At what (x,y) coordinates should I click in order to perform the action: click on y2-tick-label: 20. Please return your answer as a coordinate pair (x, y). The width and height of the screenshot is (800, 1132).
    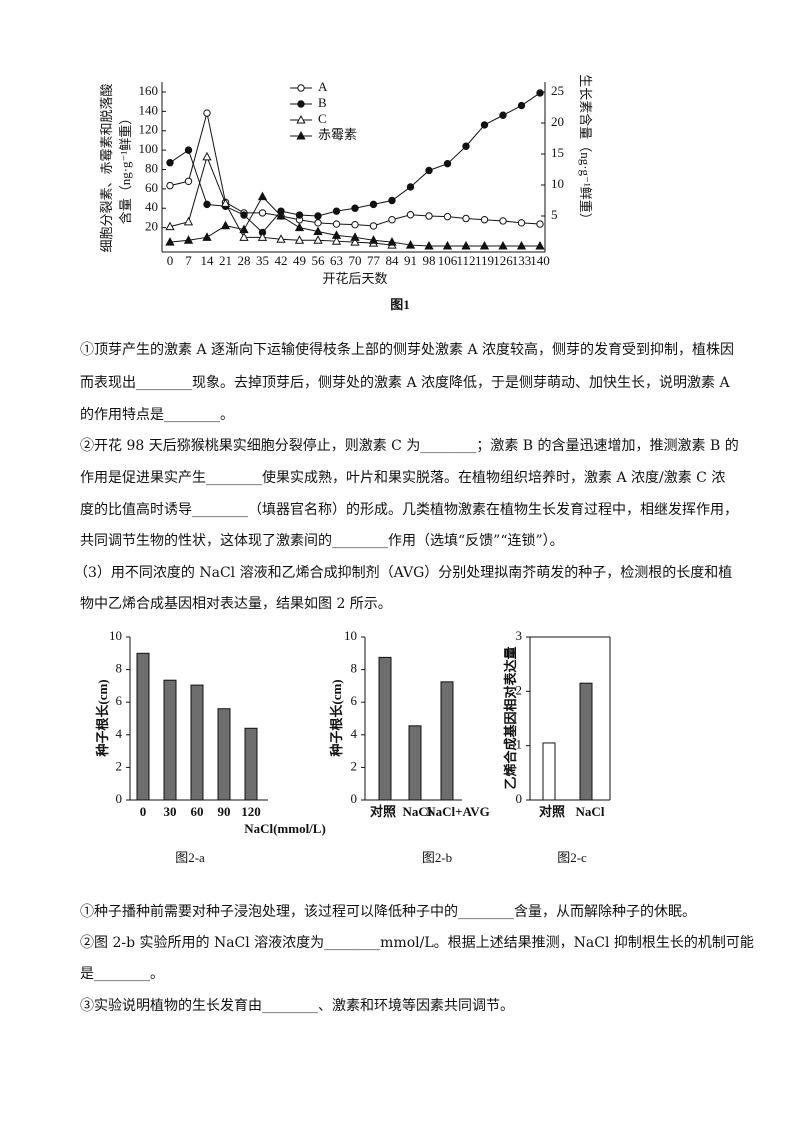
    Looking at the image, I should click on (557, 121).